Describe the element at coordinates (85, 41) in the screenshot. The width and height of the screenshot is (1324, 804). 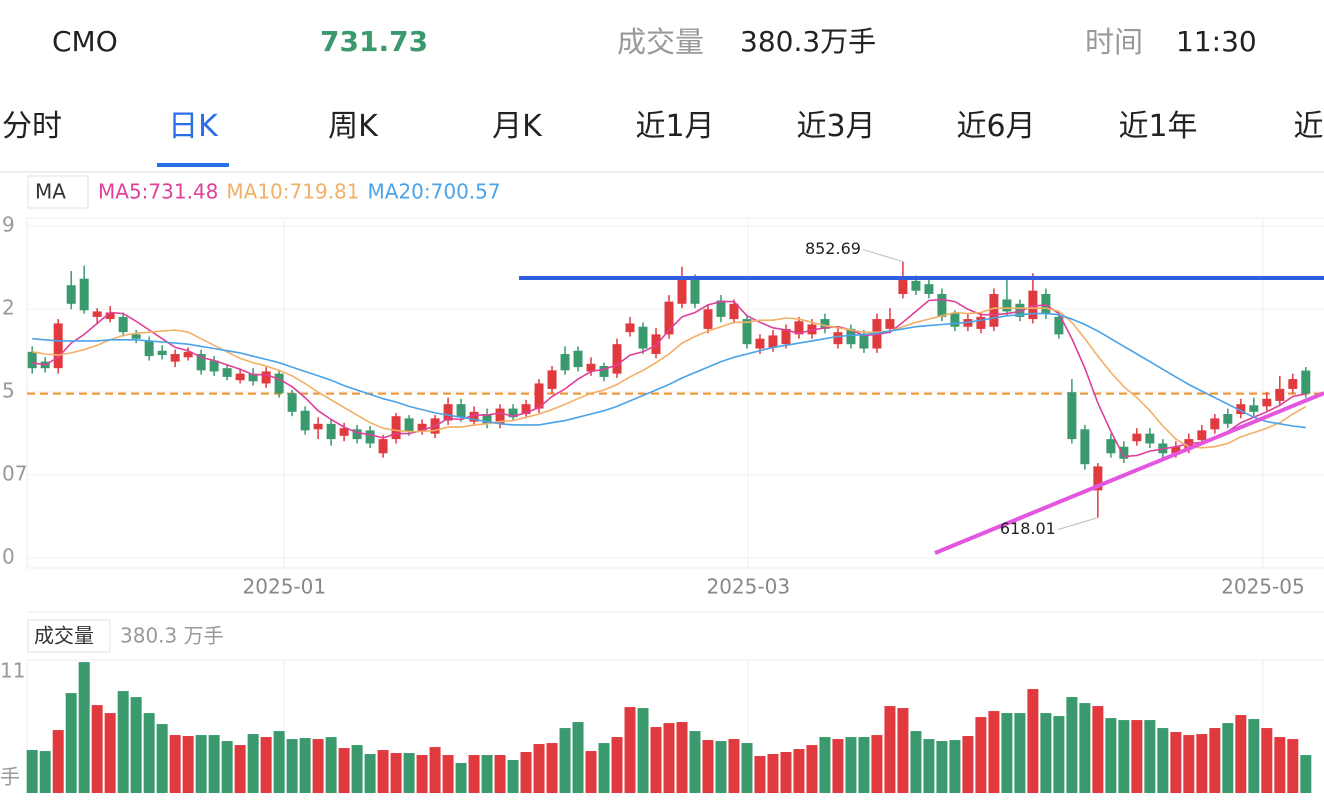
I see `symbol: CMO` at that location.